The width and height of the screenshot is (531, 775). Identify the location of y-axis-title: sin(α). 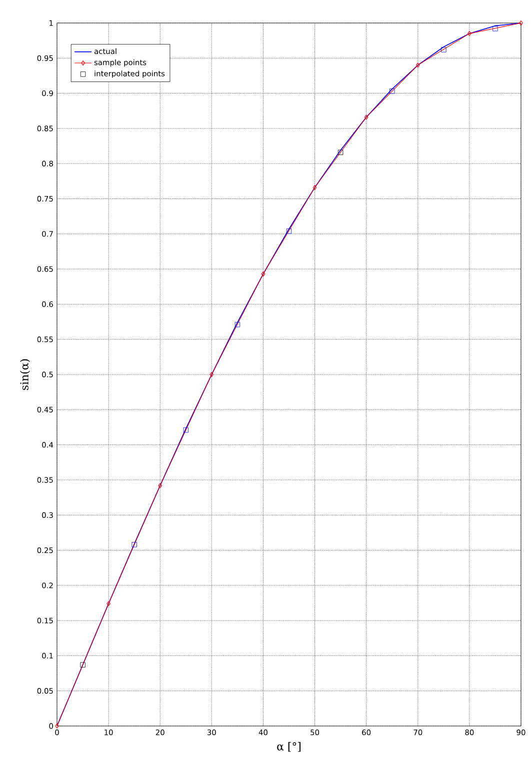
(25, 374).